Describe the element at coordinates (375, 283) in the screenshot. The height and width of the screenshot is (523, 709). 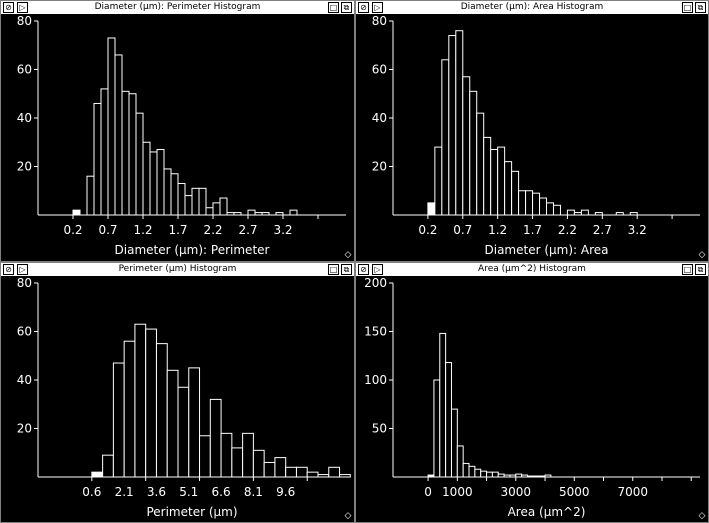
I see `y-tick-label: 200` at that location.